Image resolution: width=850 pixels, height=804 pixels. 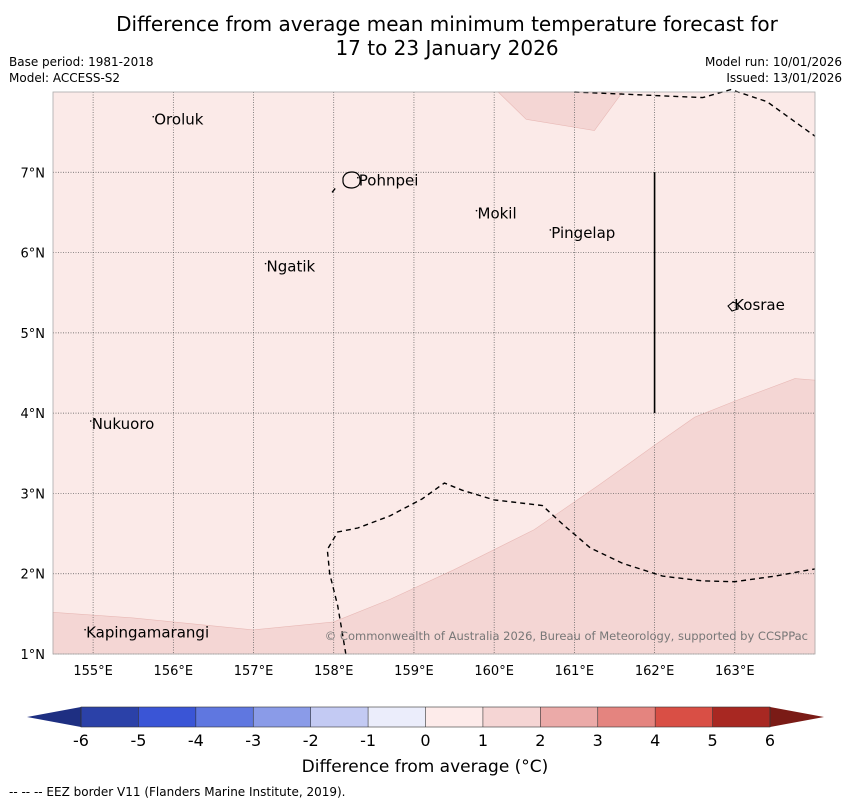 I want to click on colorbar-tick-label: -2, so click(x=311, y=740).